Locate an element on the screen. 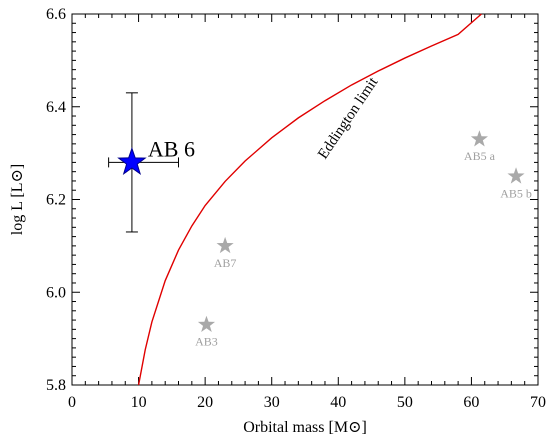  x-tick-label: 50 is located at coordinates (405, 402).